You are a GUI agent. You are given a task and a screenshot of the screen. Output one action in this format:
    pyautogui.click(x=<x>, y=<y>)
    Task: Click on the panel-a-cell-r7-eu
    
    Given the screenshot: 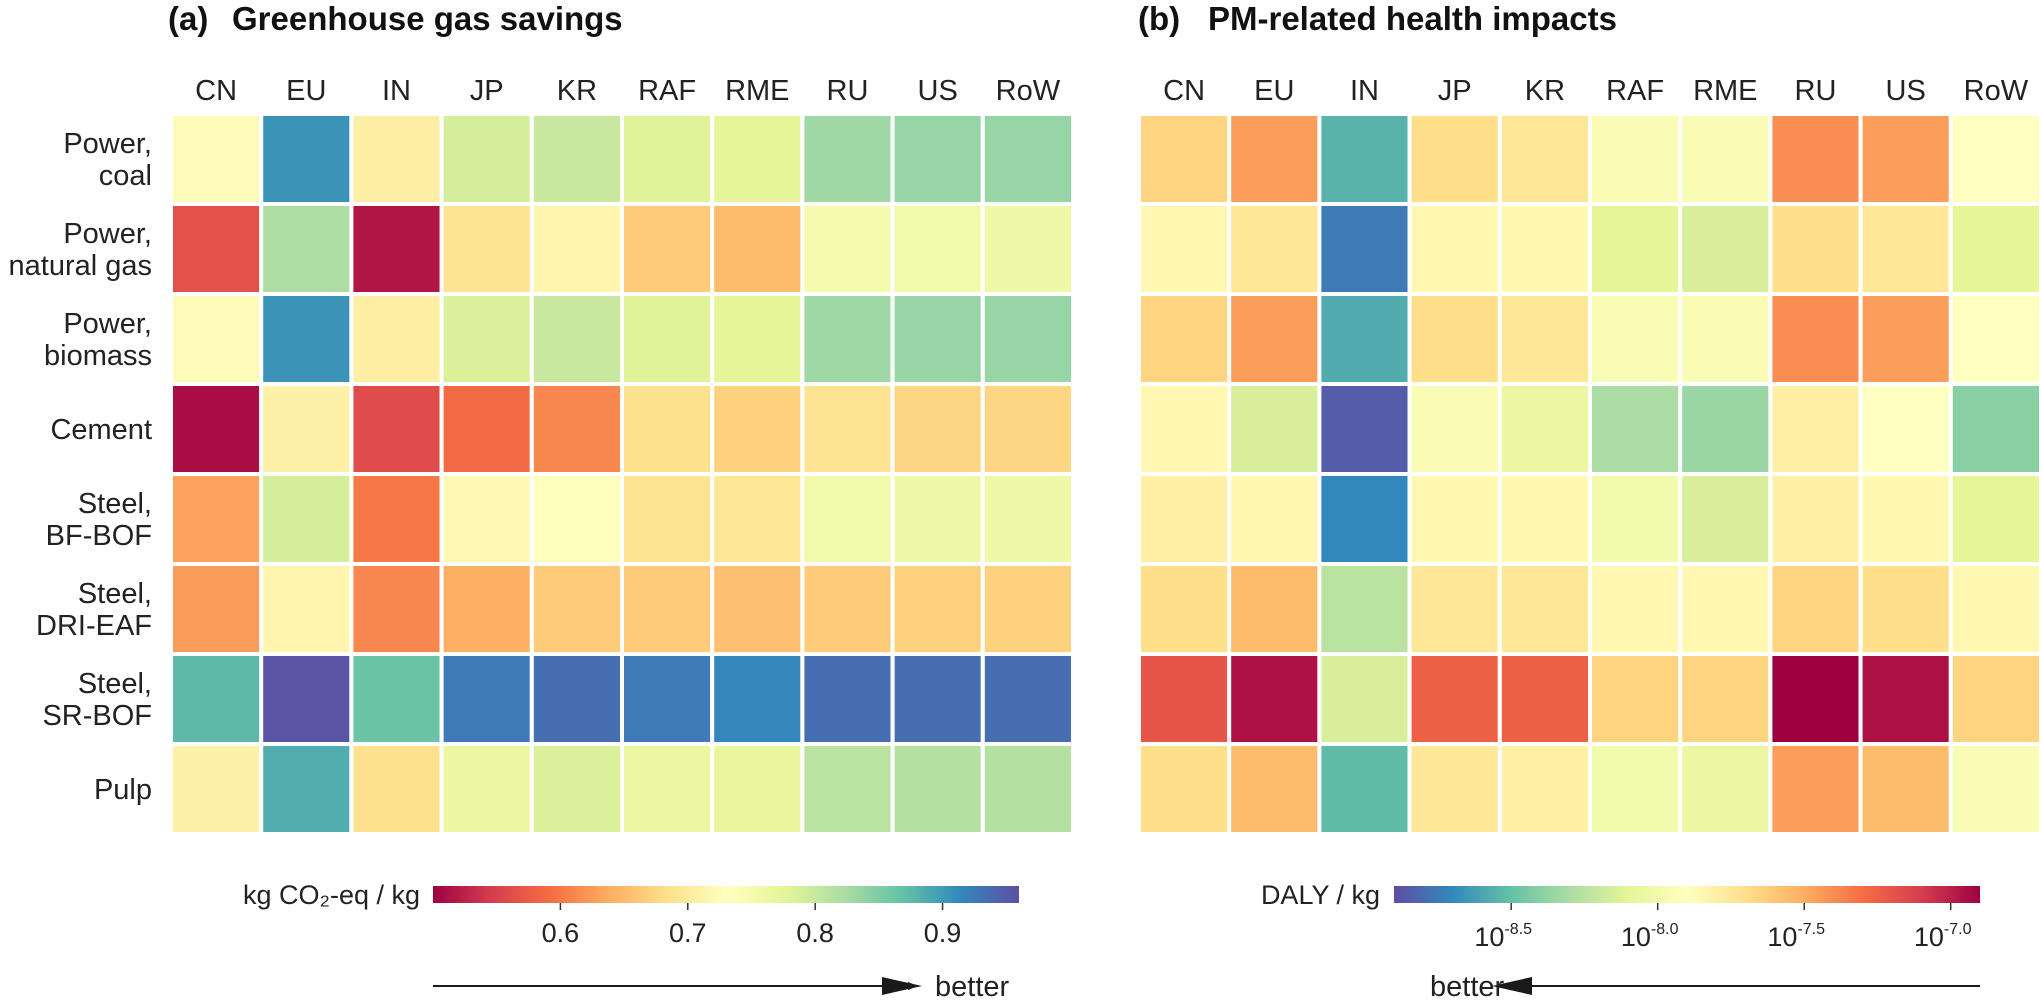 What is the action you would take?
    pyautogui.click(x=306, y=789)
    